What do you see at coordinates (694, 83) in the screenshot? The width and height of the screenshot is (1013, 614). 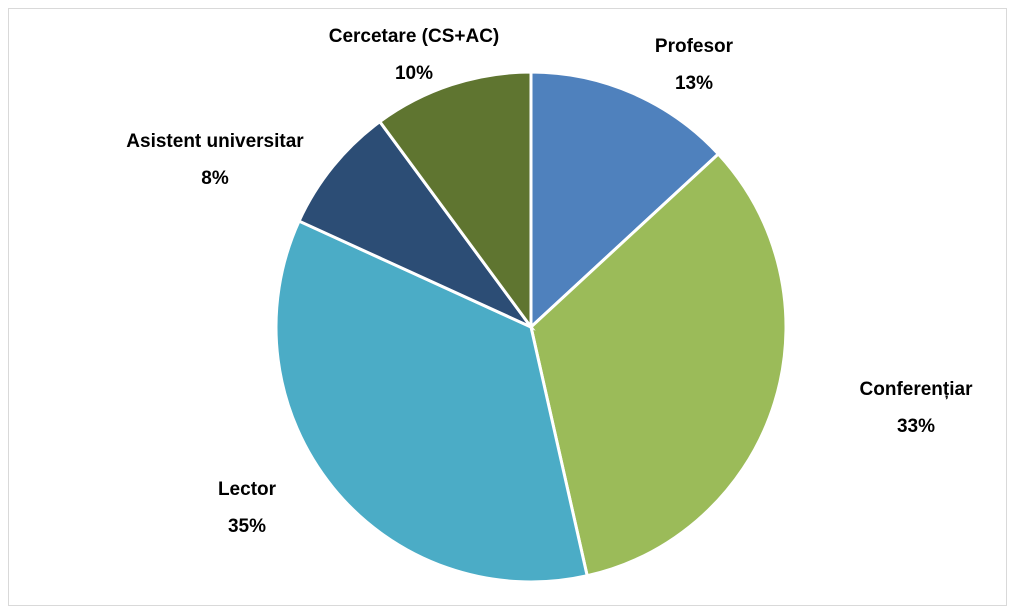 I see `slice-value-label: 13%` at bounding box center [694, 83].